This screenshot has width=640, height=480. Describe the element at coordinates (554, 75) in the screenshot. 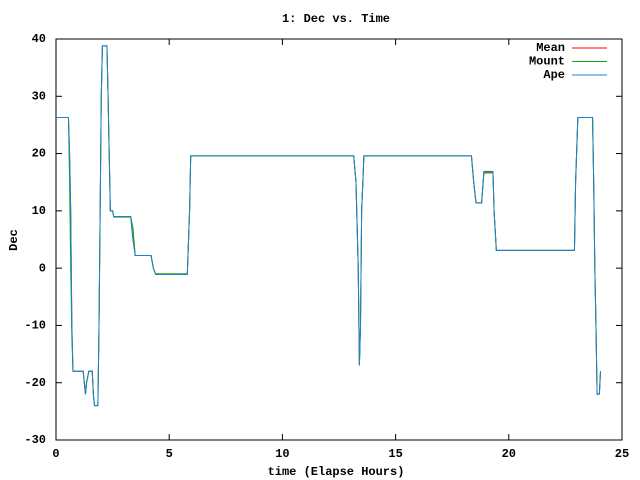

I see `legend-label: Ape` at that location.